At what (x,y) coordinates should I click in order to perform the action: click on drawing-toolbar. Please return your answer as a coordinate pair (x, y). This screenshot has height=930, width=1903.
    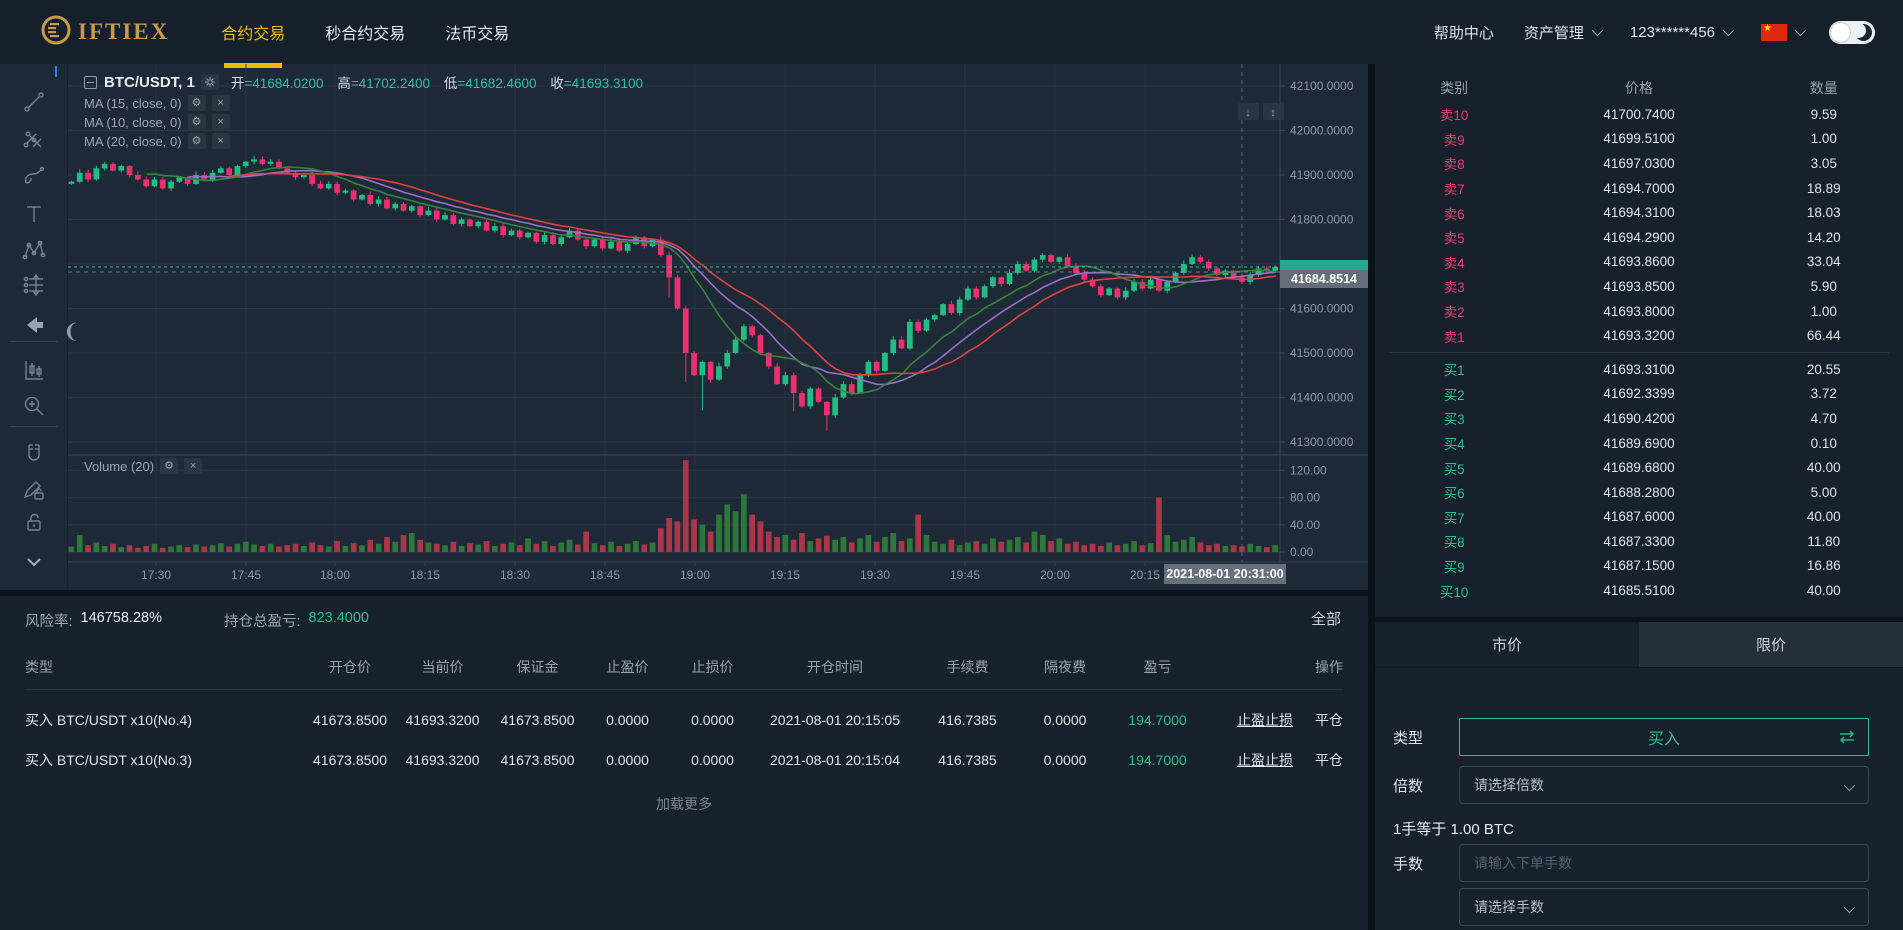
    Looking at the image, I should click on (34, 327).